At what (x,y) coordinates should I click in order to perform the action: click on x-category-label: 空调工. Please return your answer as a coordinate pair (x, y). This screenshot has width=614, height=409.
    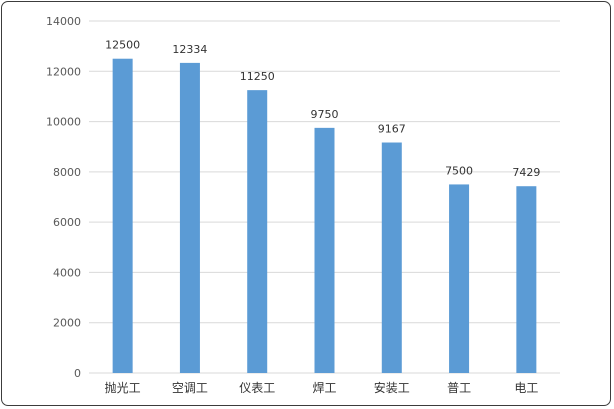
    Looking at the image, I should click on (190, 388).